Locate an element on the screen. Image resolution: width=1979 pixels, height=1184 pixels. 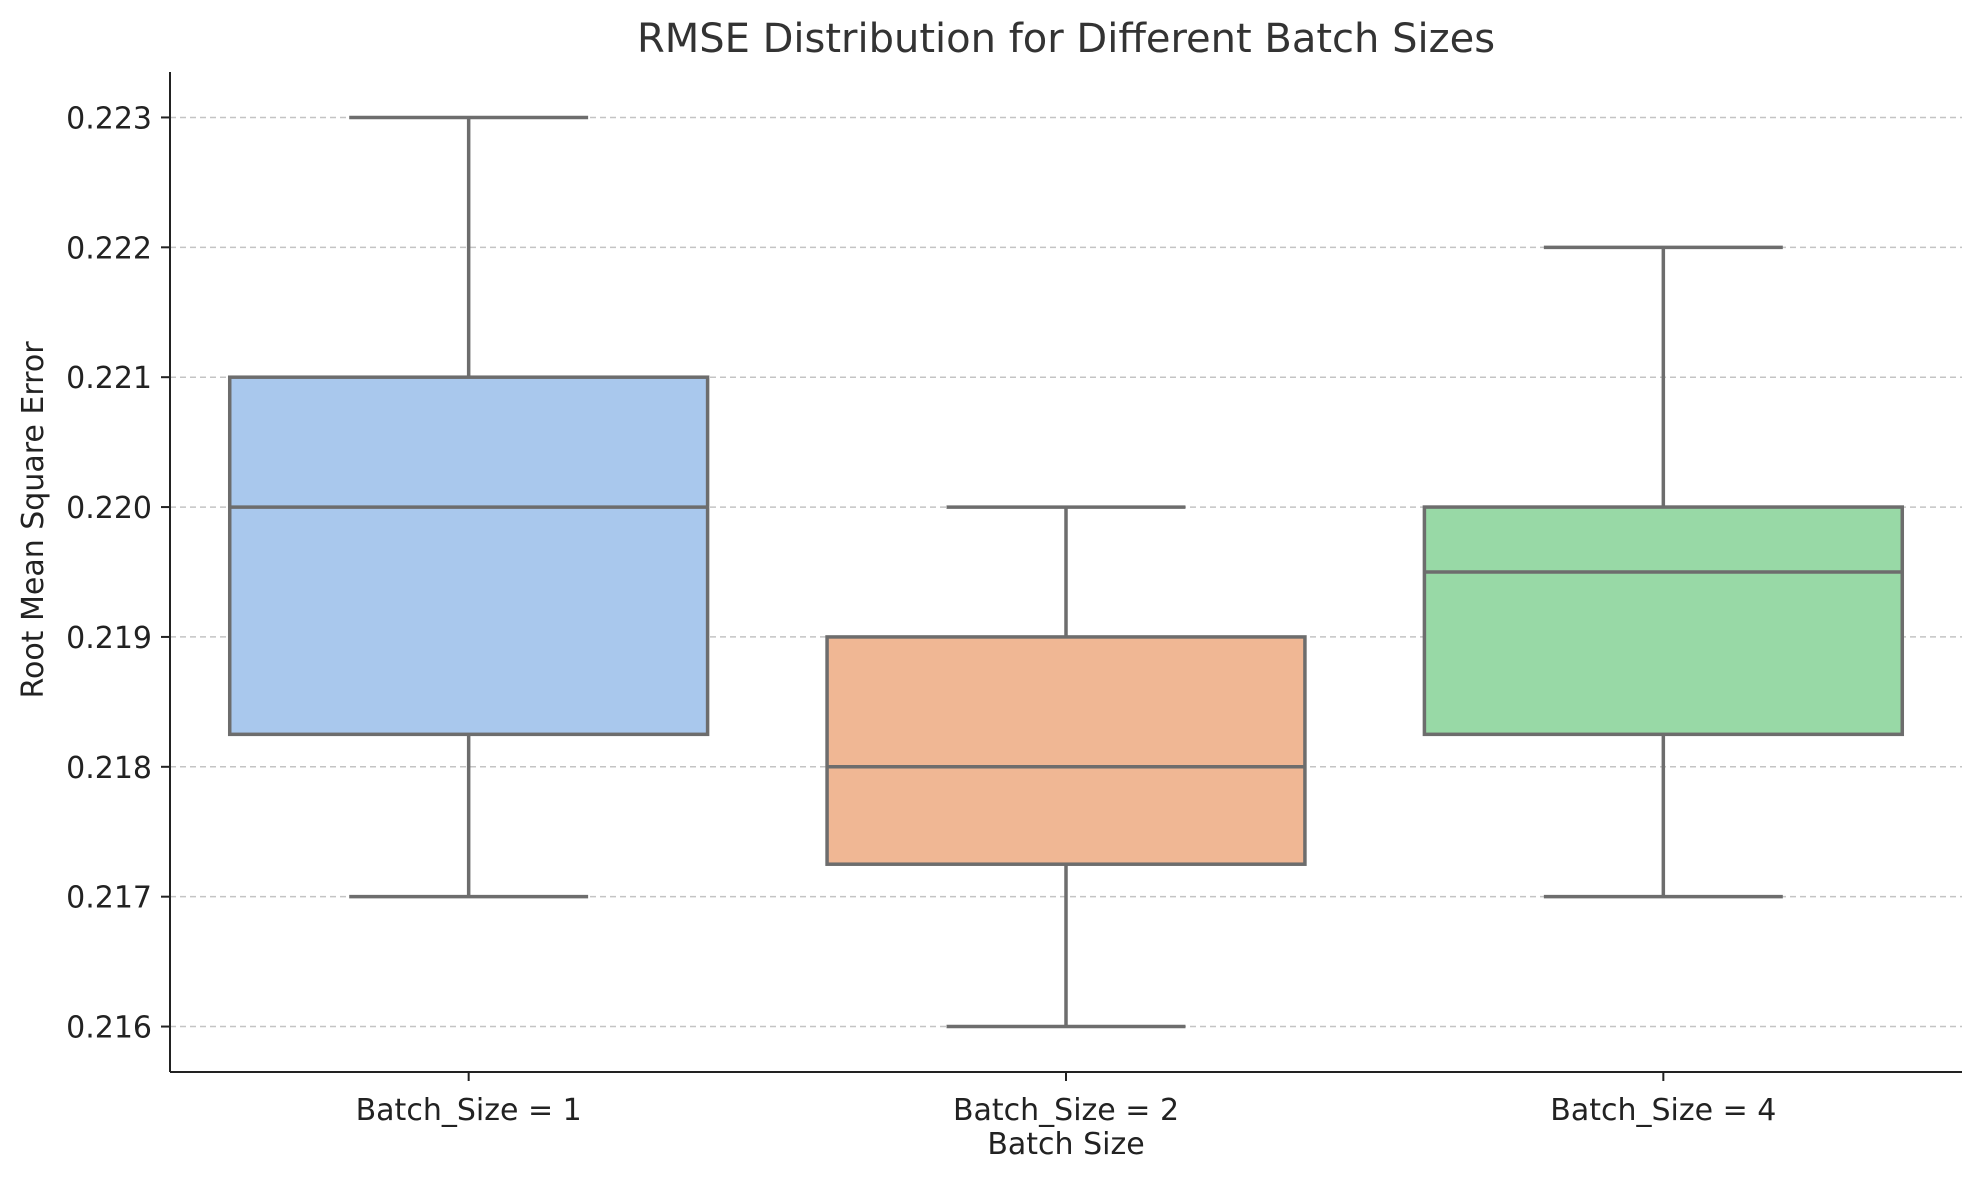
x-tick-label: Batch_Size = 2 is located at coordinates (1066, 1110).